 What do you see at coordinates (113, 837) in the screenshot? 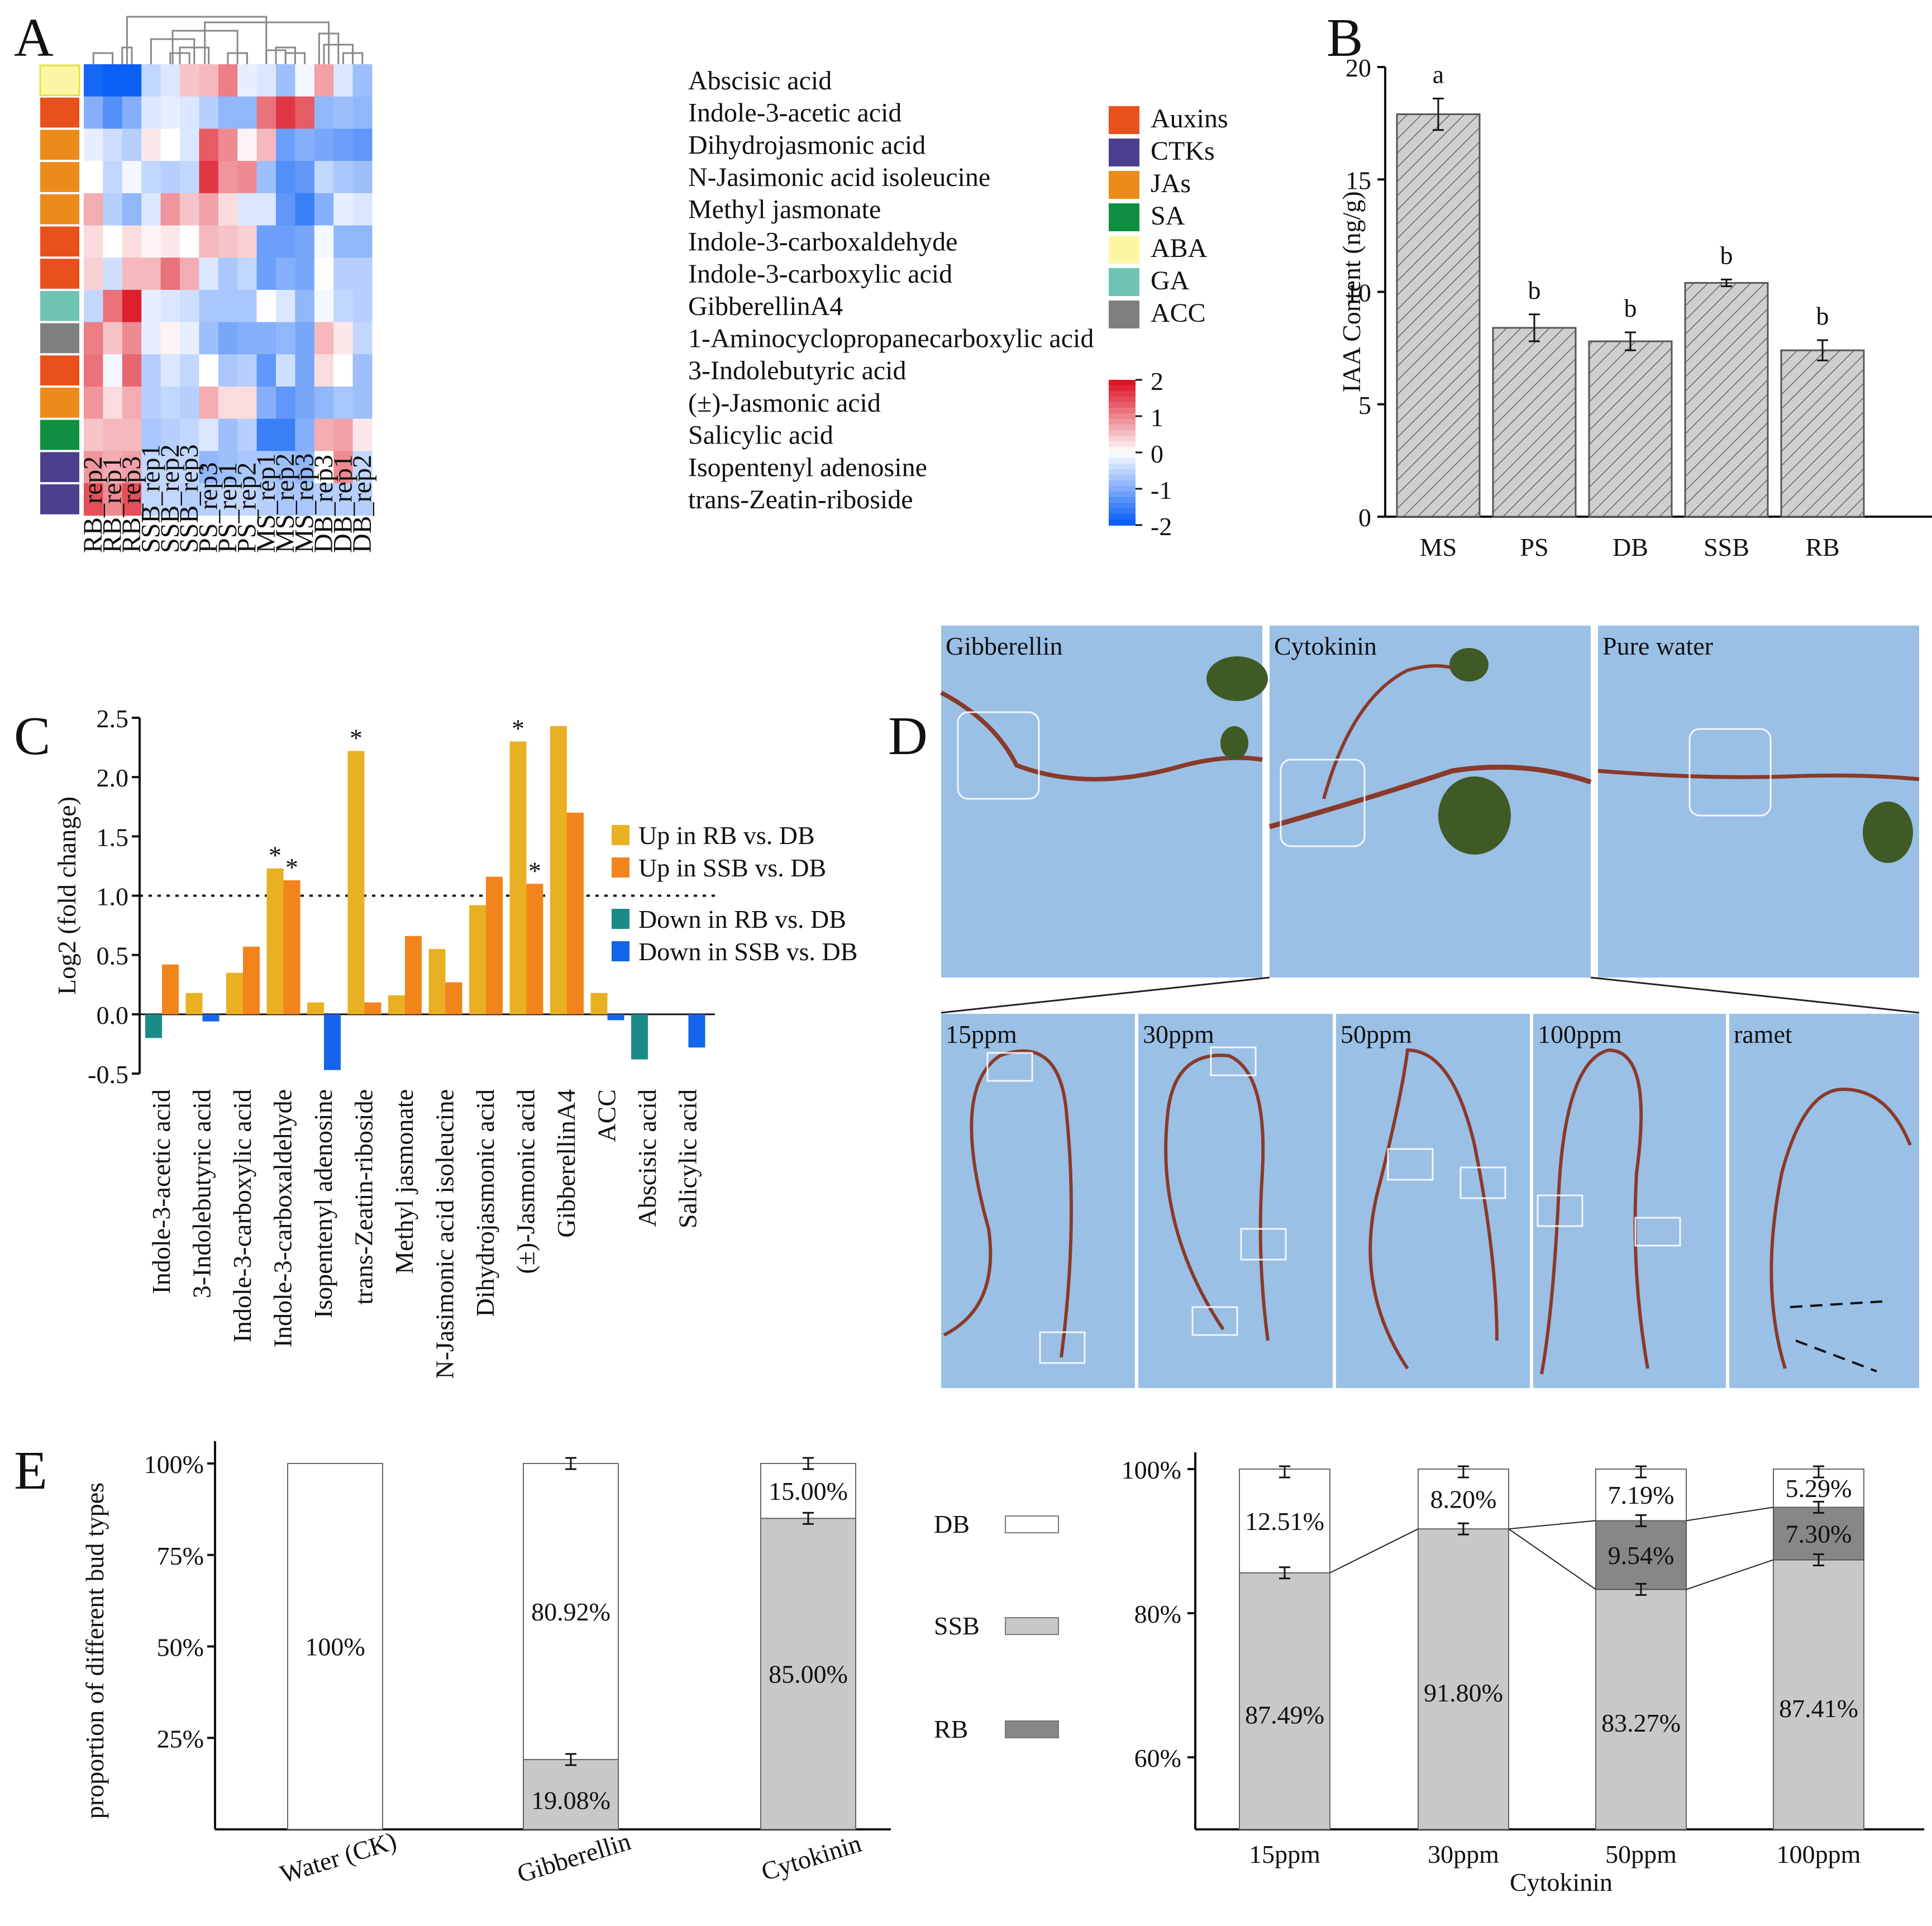
I see `y-tick-label: 1.5` at bounding box center [113, 837].